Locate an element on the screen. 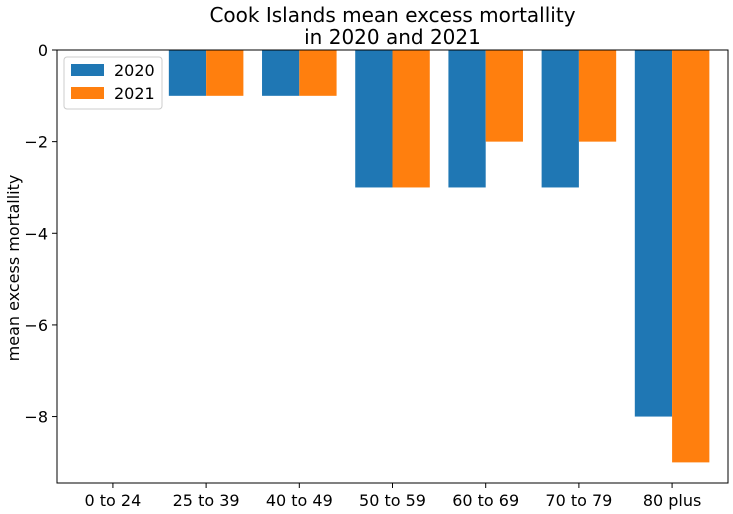 The height and width of the screenshot is (514, 733). x-tick-label: 70 to 79 is located at coordinates (578, 500).